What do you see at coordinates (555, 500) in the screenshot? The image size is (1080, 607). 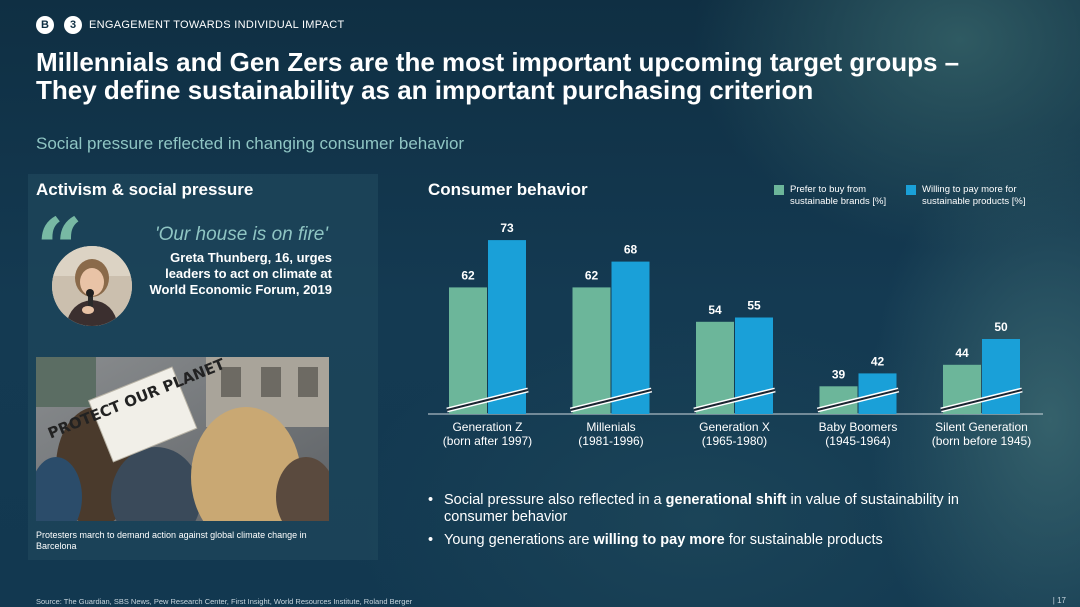 I see `bullet-1-pre: Social pressure also reflected in a` at bounding box center [555, 500].